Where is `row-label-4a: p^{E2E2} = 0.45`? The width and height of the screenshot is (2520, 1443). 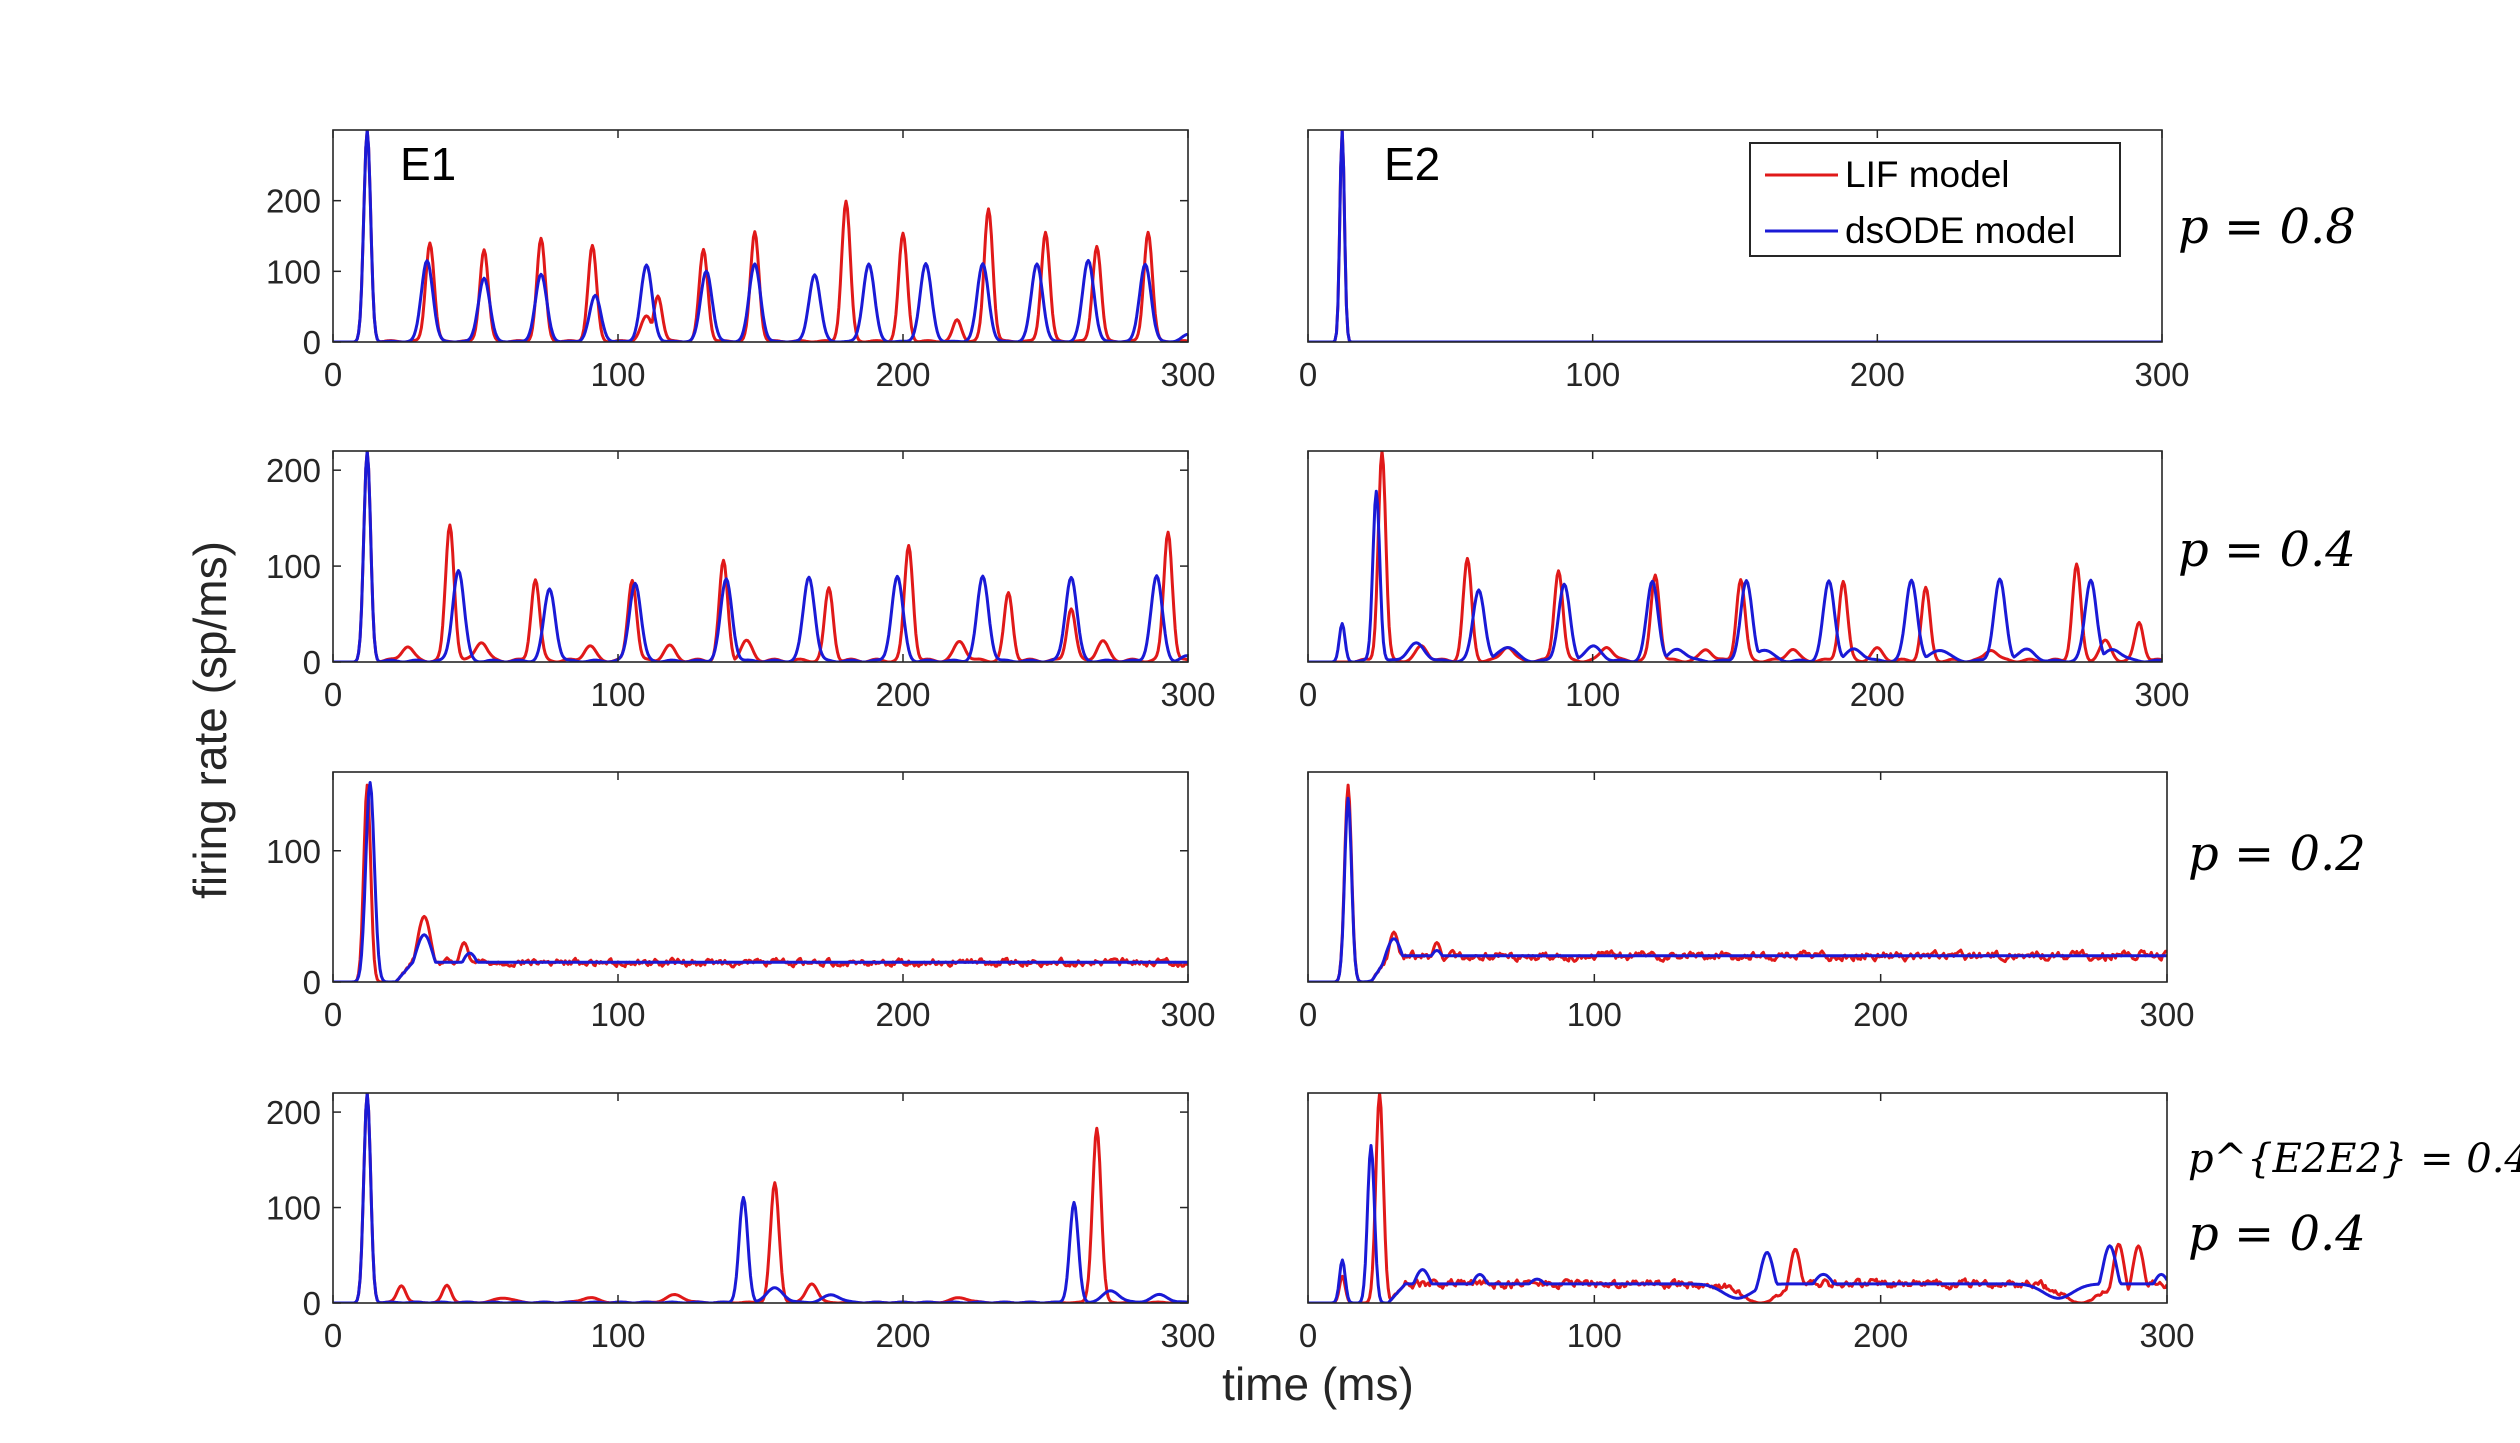 row-label-4a: p^{E2E2} = 0.45 is located at coordinates (2354, 1159).